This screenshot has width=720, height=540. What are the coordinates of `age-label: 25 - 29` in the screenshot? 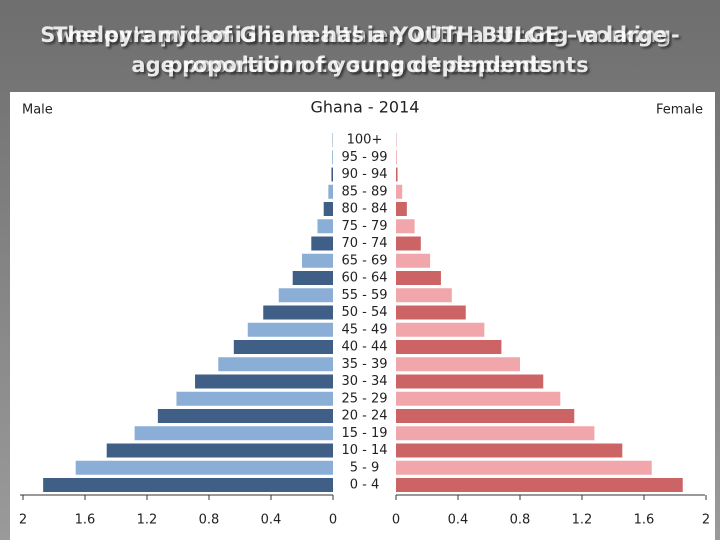 It's located at (364, 398).